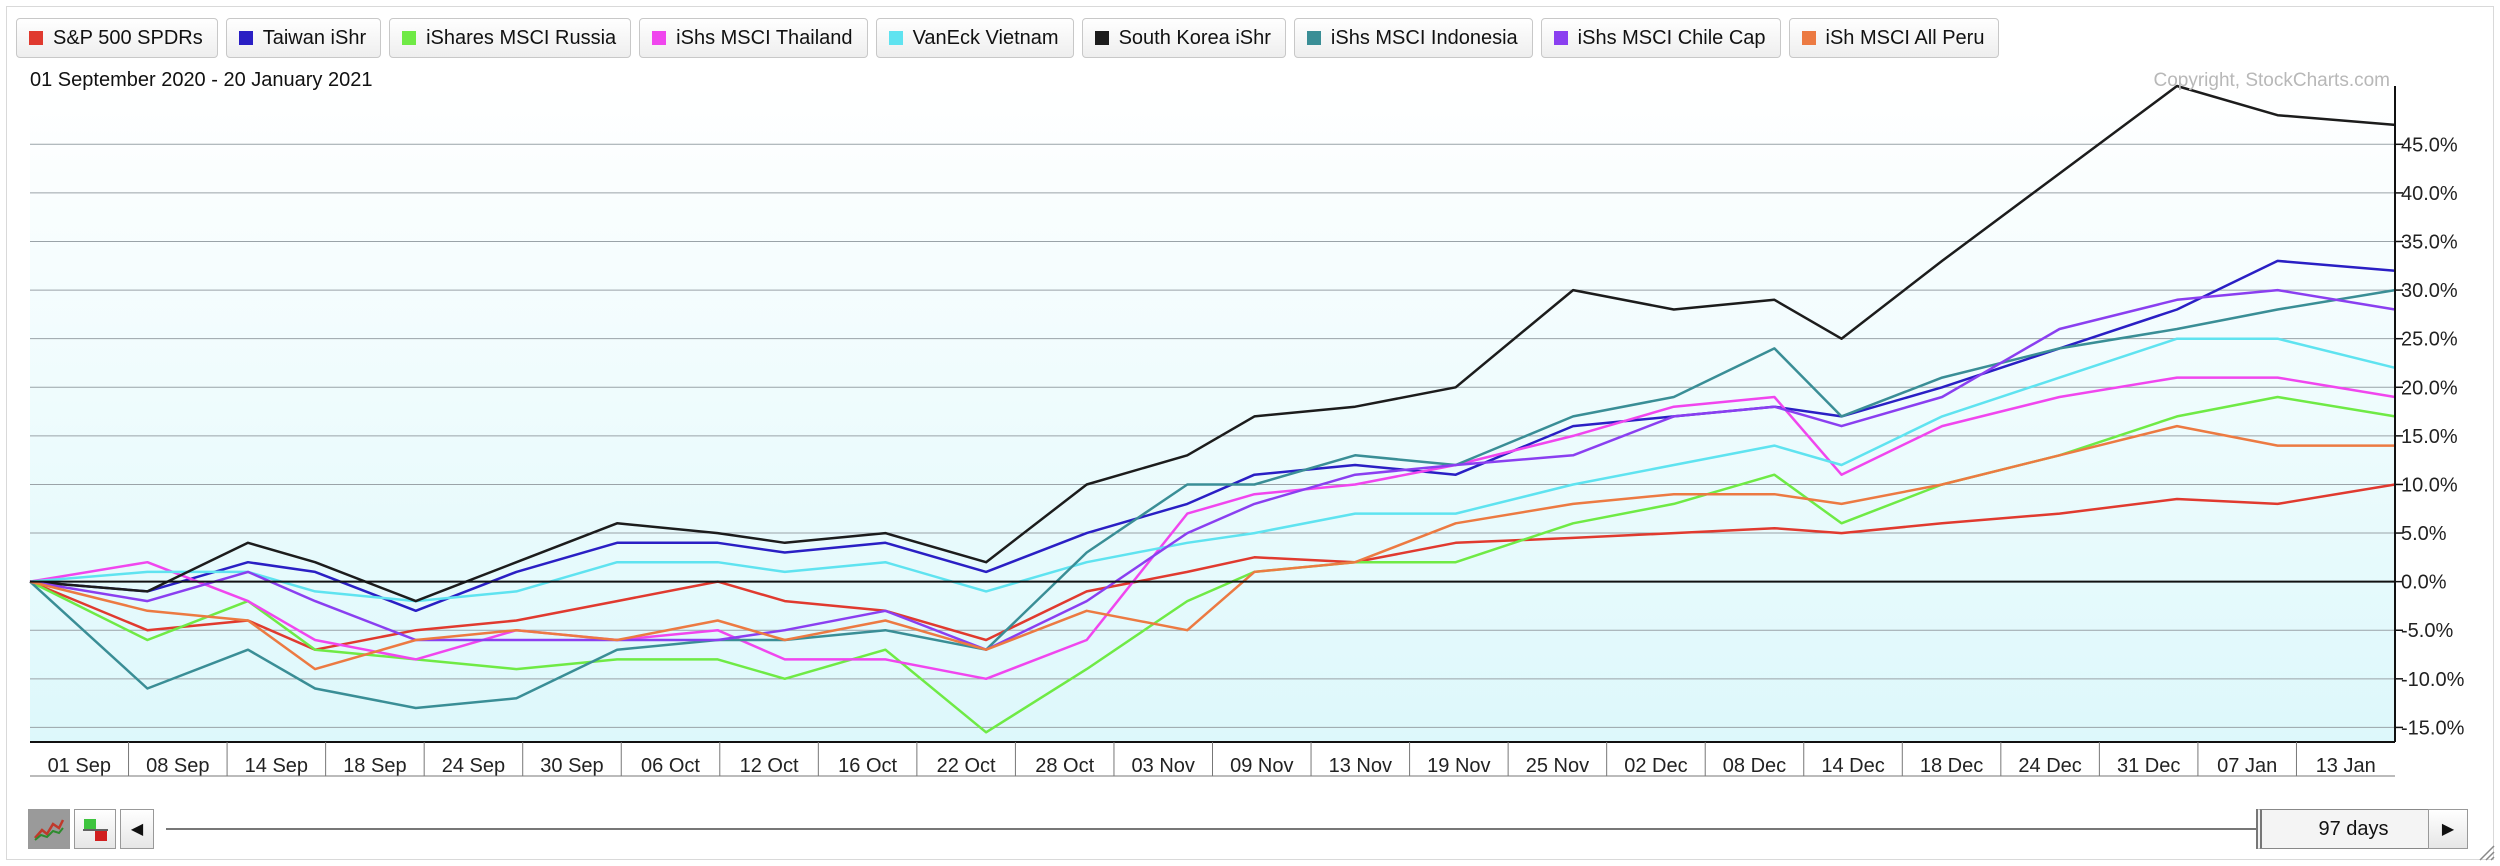  What do you see at coordinates (2429, 340) in the screenshot?
I see `y-tick-label: 25.0%` at bounding box center [2429, 340].